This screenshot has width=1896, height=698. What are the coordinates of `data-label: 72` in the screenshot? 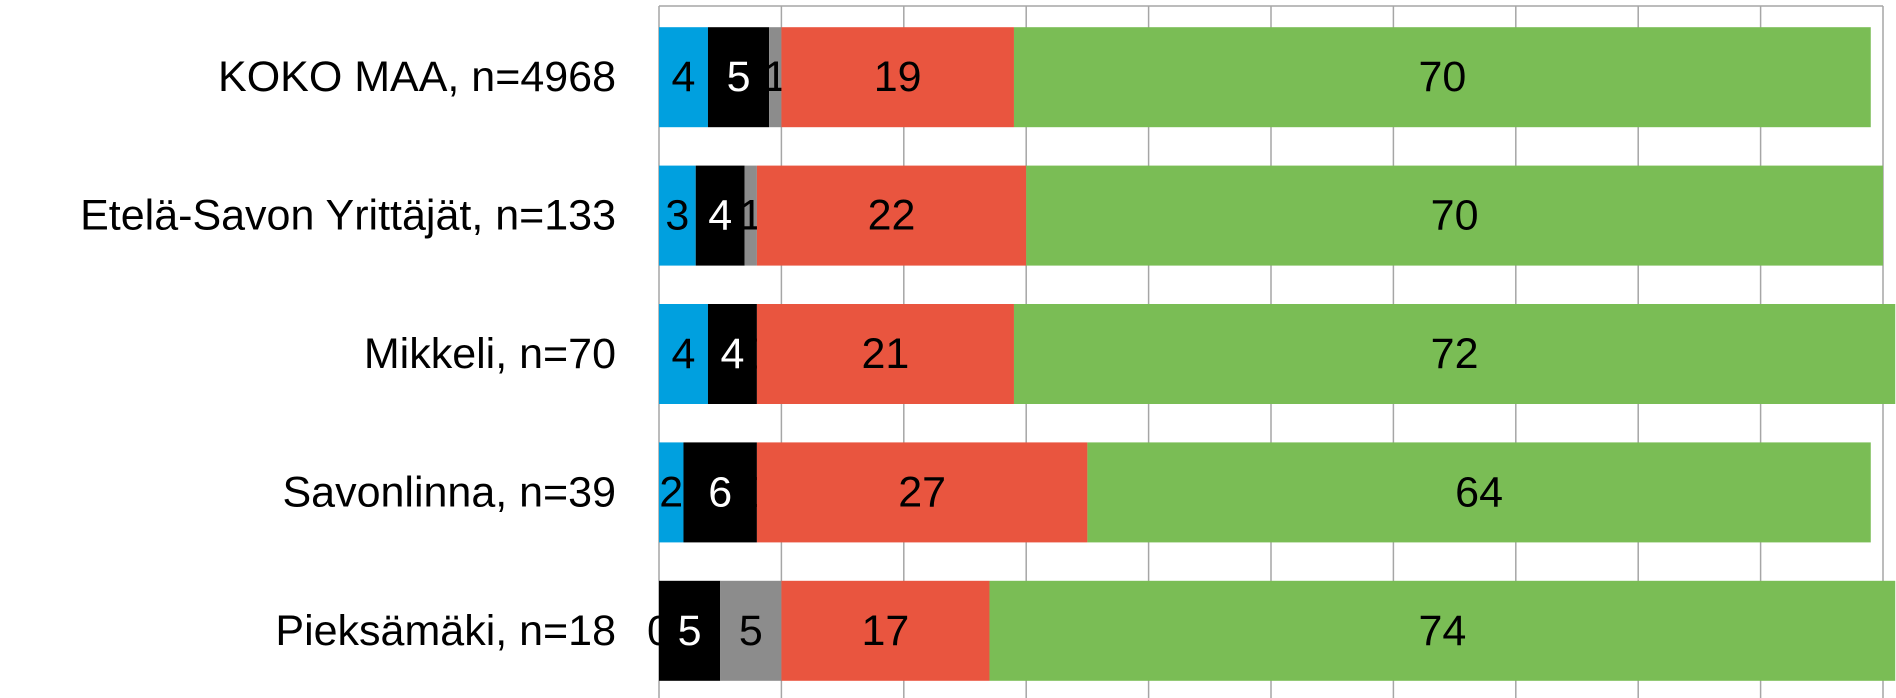 It's located at (1455, 354).